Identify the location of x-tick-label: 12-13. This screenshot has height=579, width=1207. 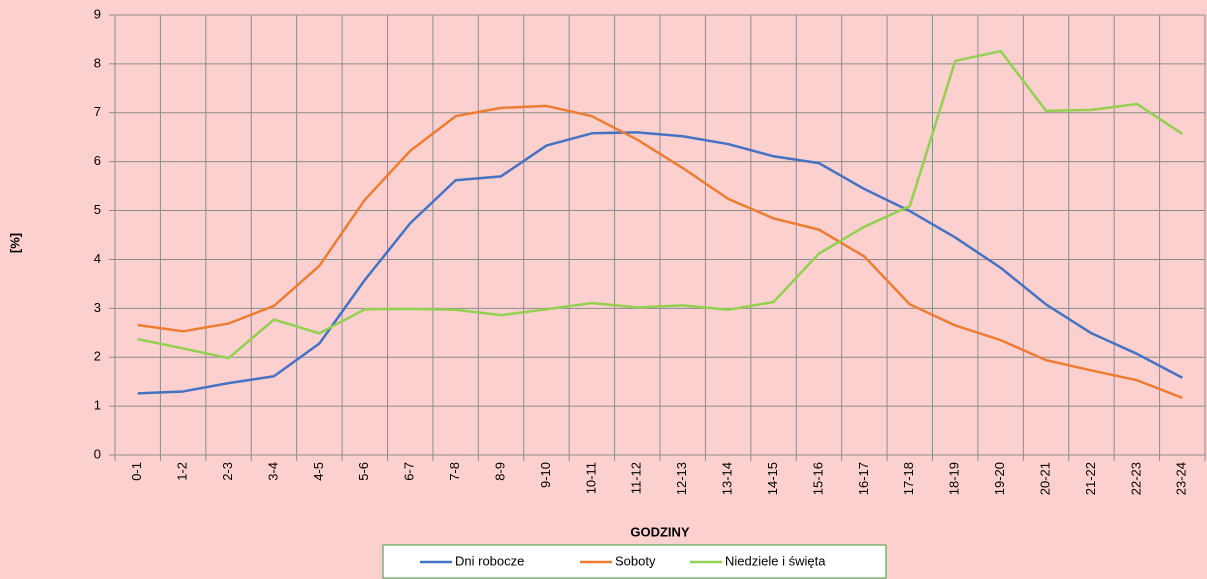
(681, 478).